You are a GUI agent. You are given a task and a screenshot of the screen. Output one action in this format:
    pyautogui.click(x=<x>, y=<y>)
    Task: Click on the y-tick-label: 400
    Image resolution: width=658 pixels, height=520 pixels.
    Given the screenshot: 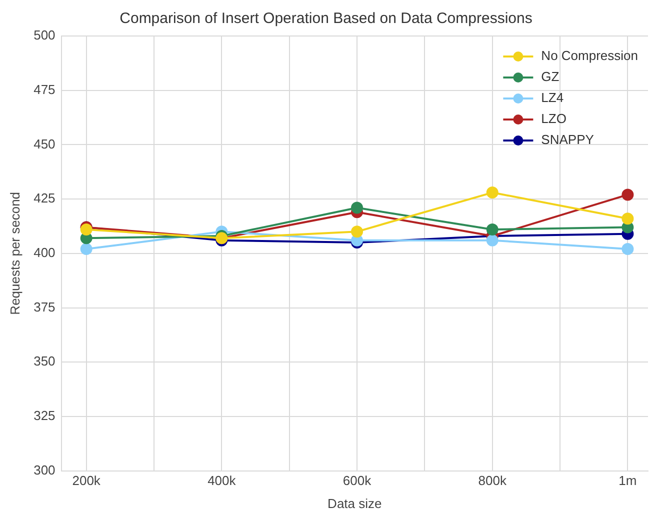 What is the action you would take?
    pyautogui.click(x=45, y=252)
    